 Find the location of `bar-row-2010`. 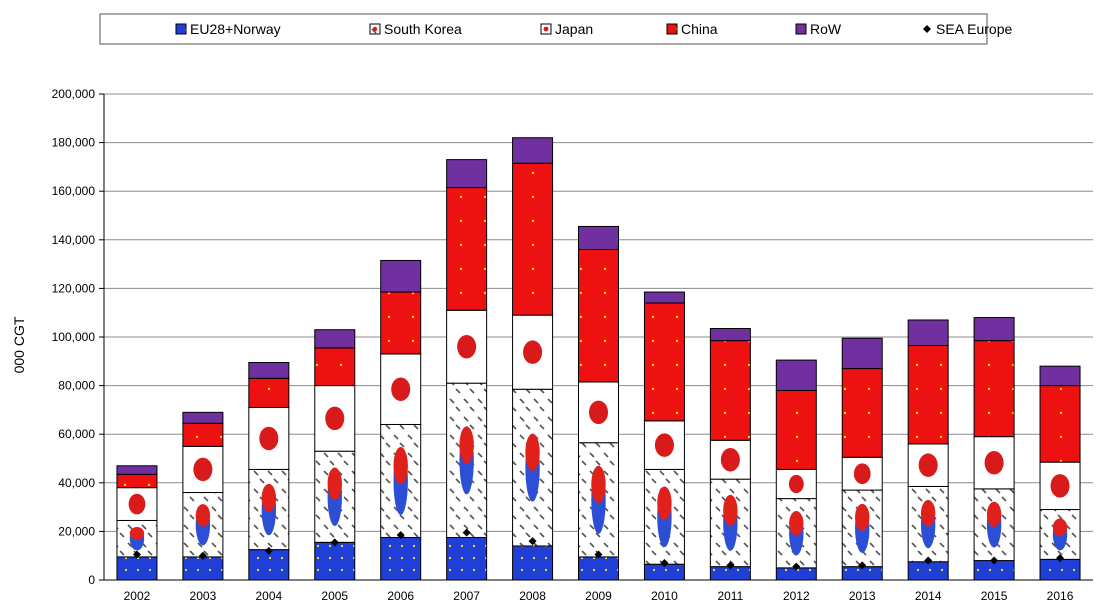

bar-row-2010 is located at coordinates (664, 297).